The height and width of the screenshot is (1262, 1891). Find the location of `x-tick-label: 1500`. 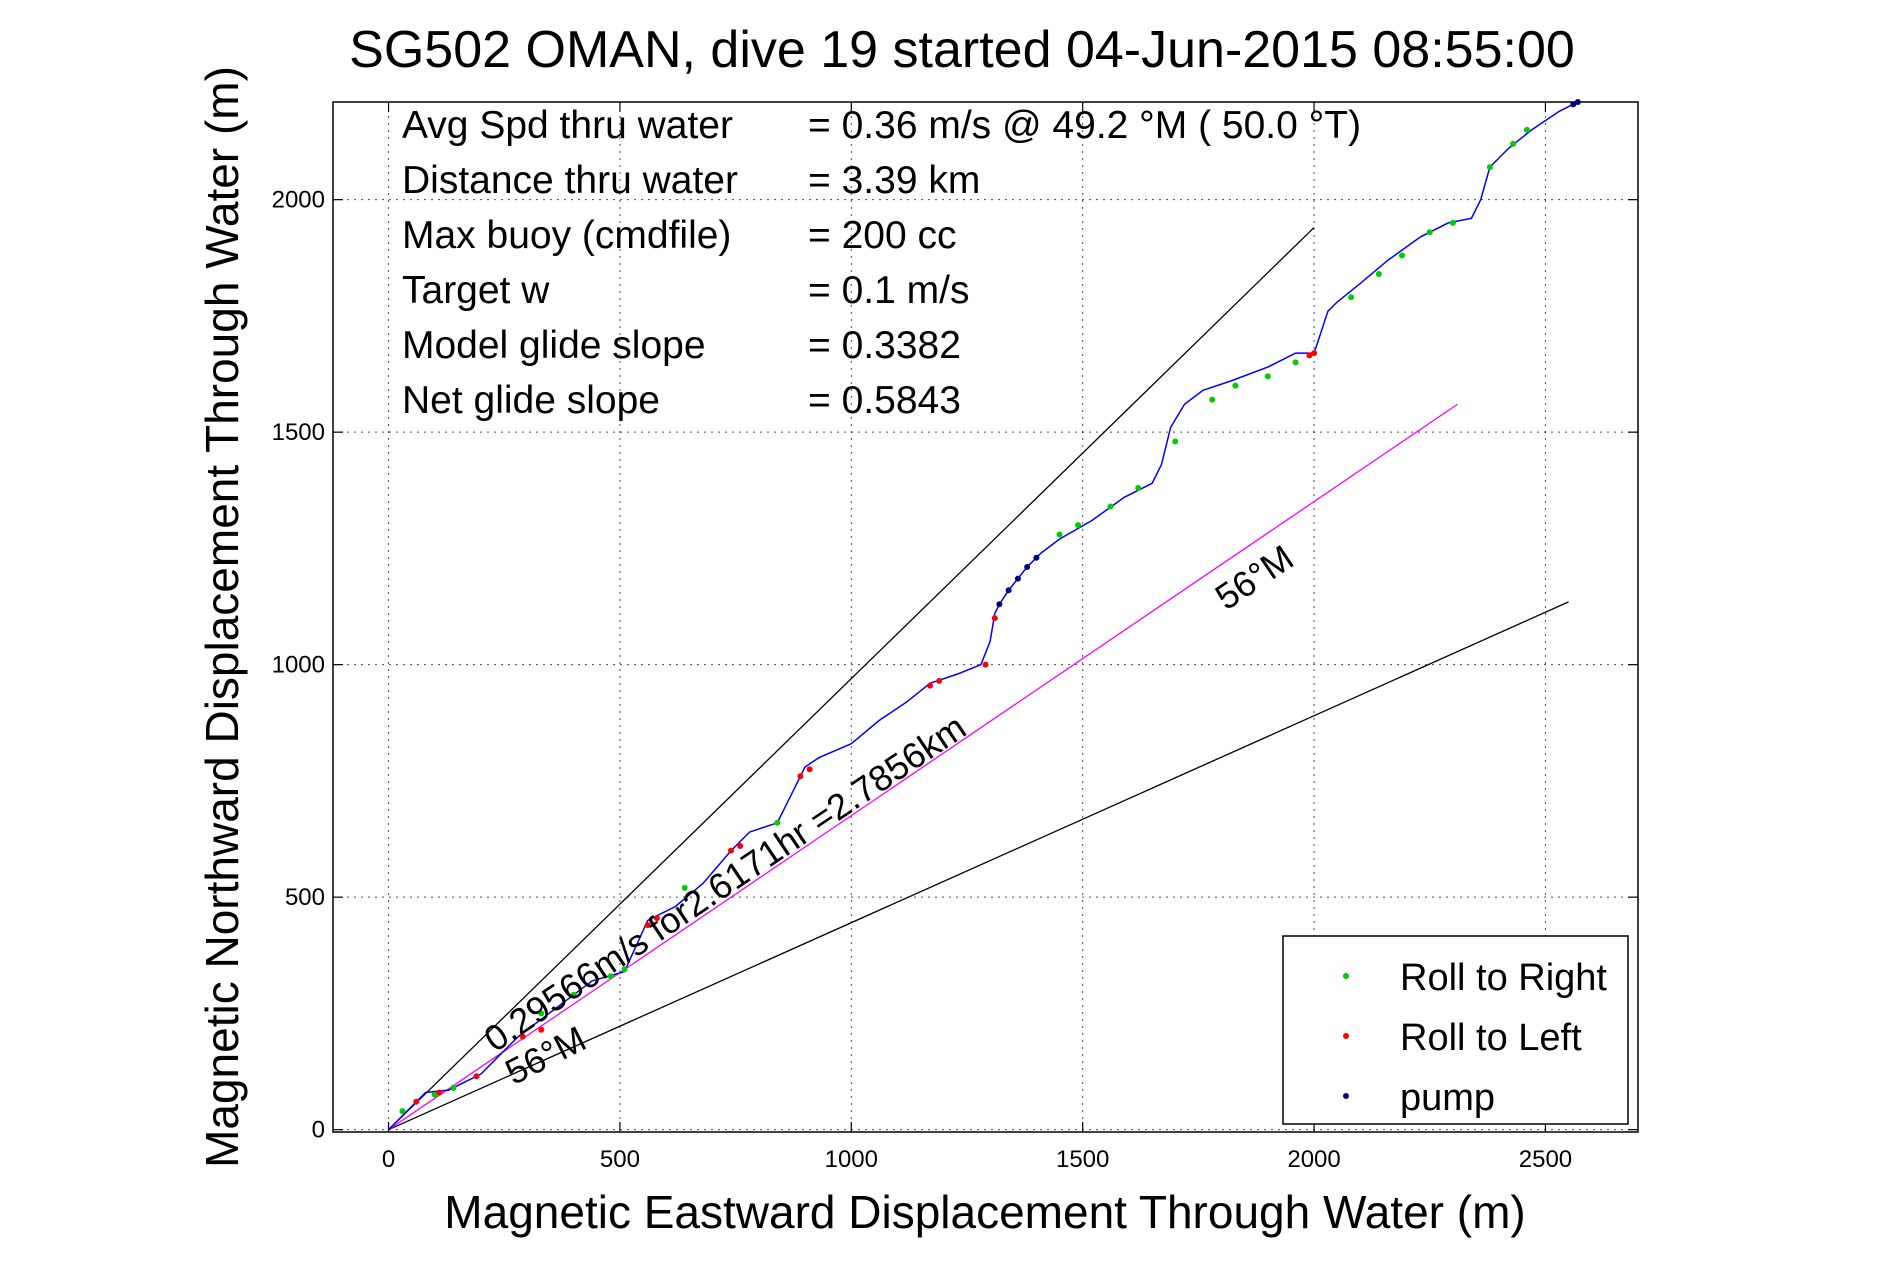

x-tick-label: 1500 is located at coordinates (1082, 1159).